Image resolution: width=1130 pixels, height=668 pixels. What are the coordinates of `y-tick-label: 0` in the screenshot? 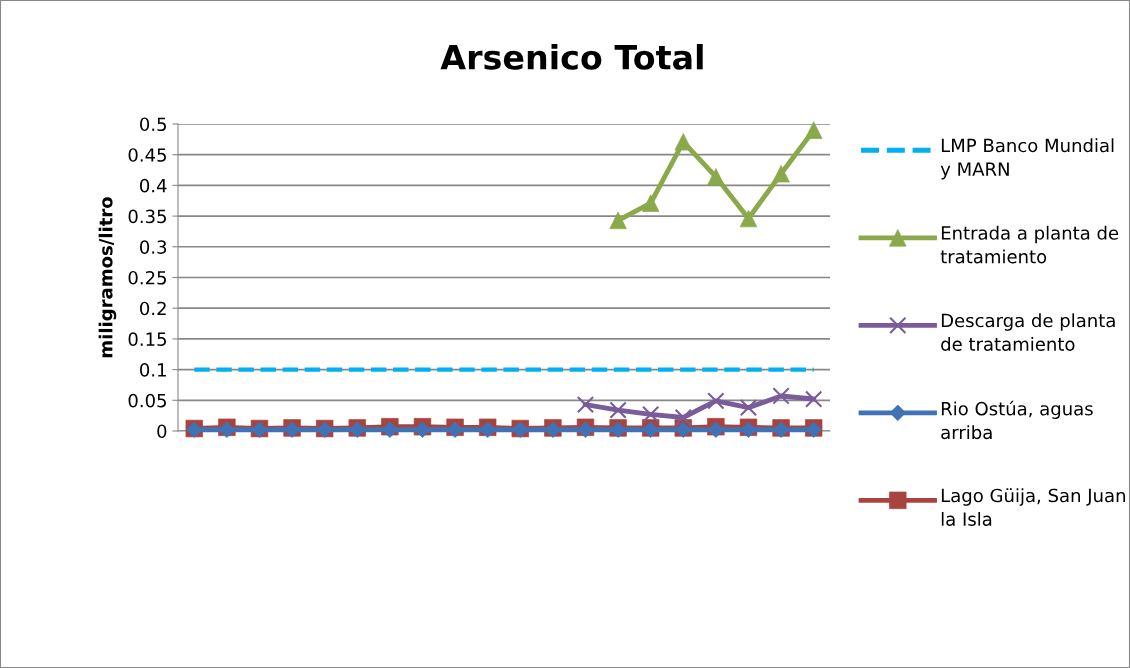 It's located at (162, 431).